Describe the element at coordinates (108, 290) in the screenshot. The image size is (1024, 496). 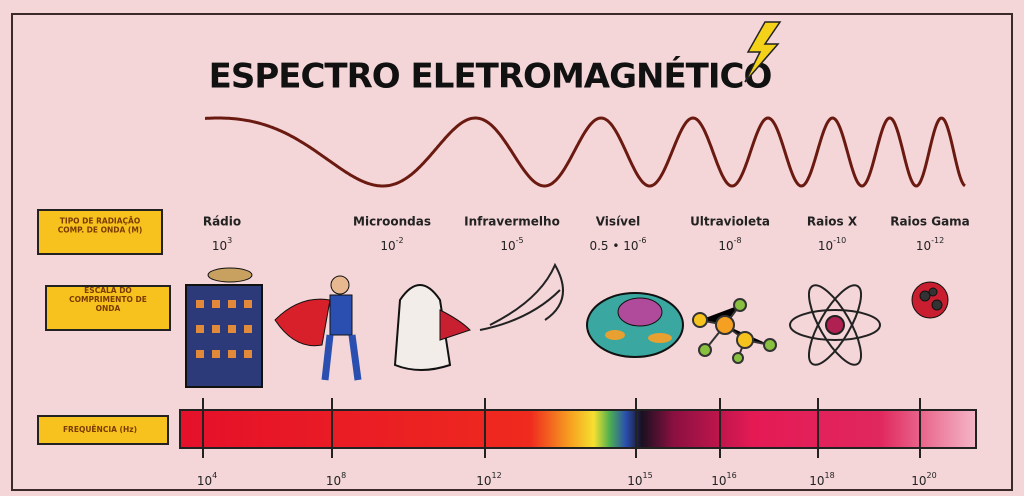
I see `row-label: ESCALA DO` at that location.